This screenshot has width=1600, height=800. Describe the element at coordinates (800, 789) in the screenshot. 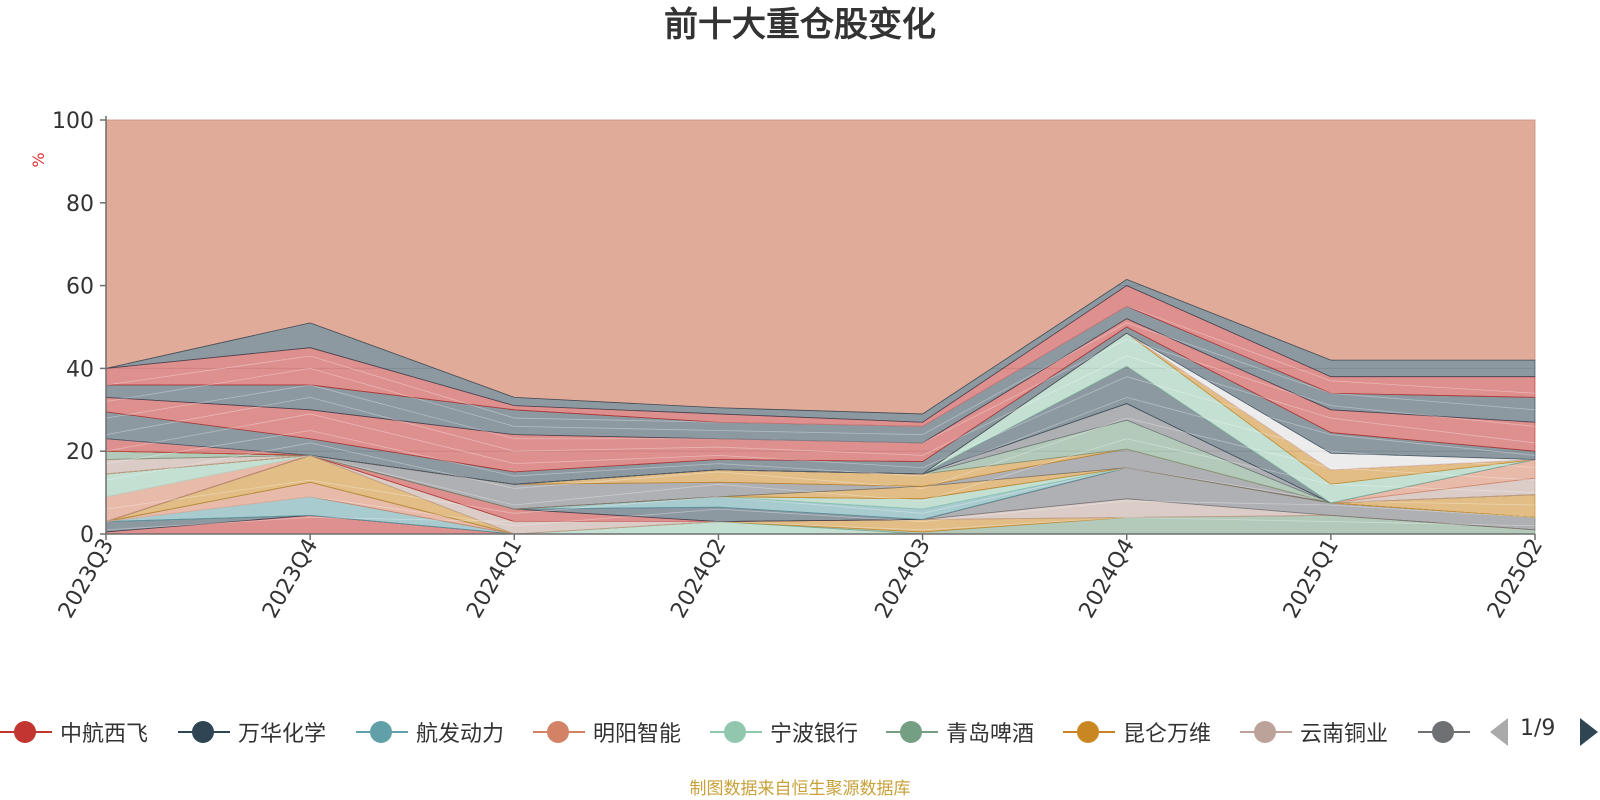

I see `data-source-note: 制图数据来自恒生聚源数据库` at that location.